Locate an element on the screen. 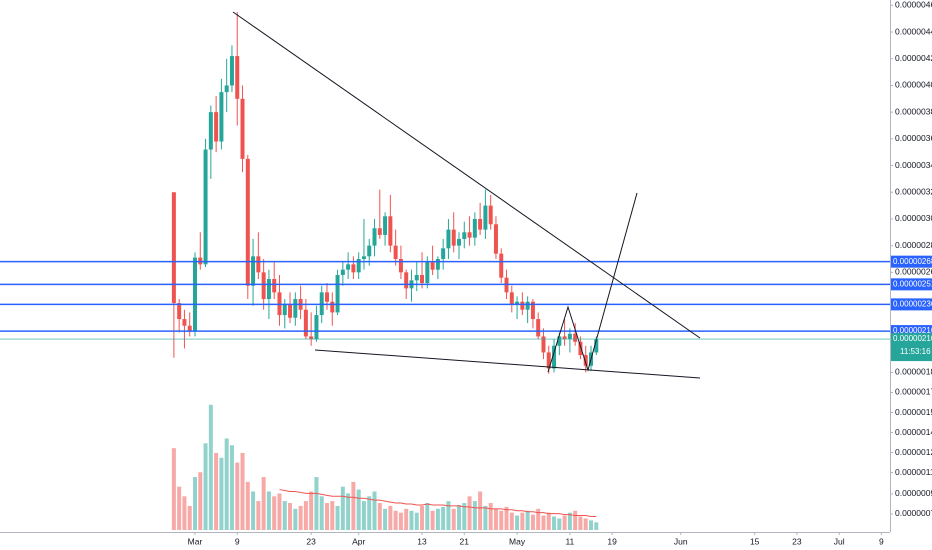 This screenshot has width=932, height=550. y-tick-label: 0.00000440 is located at coordinates (913, 31).